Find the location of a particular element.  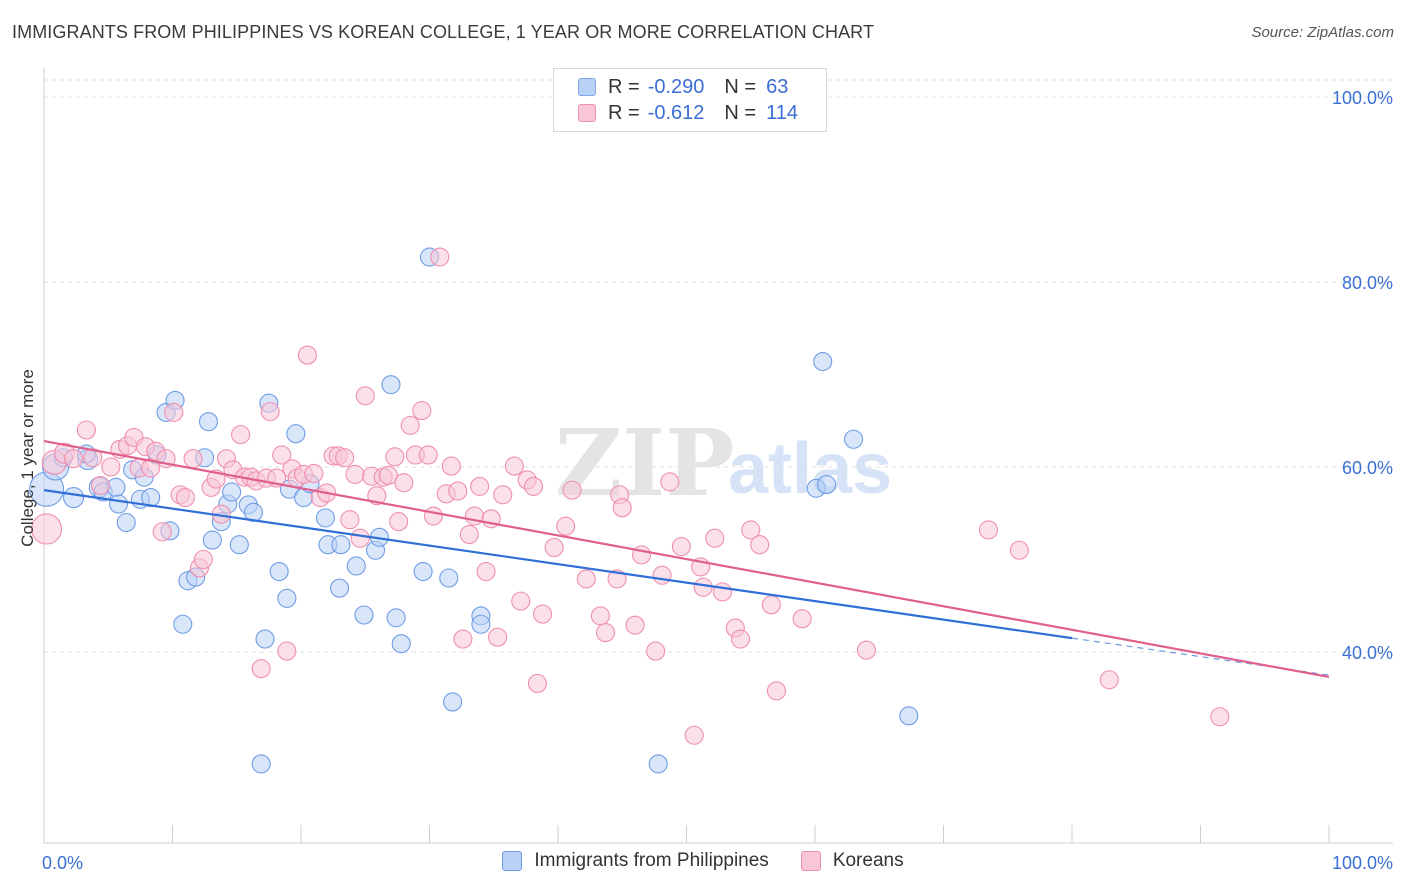

stats-row-philippines: R = -0.290 N = 63 is located at coordinates (683, 87).